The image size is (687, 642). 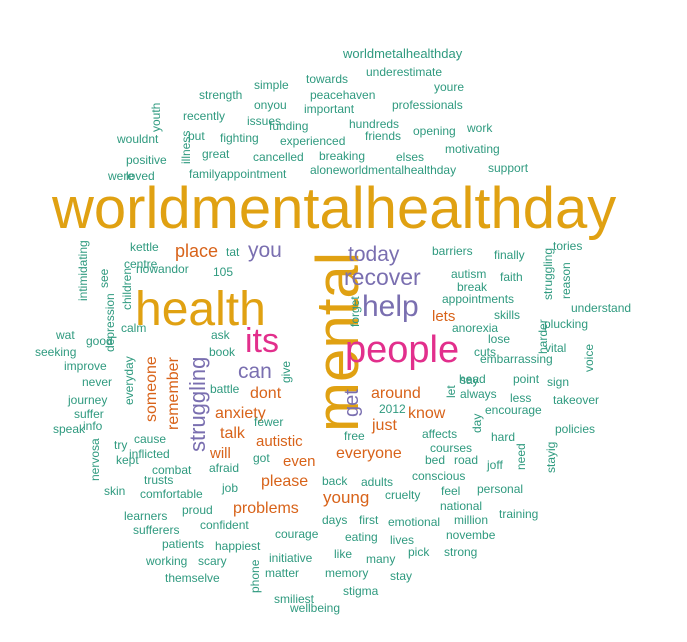 I want to click on cloud-word: peacehaven, so click(x=342, y=95).